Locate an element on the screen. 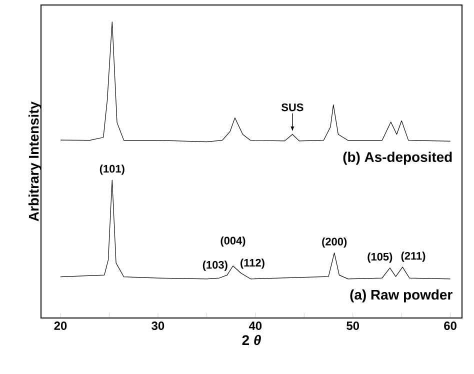  x-tick-label: 20 is located at coordinates (60, 326).